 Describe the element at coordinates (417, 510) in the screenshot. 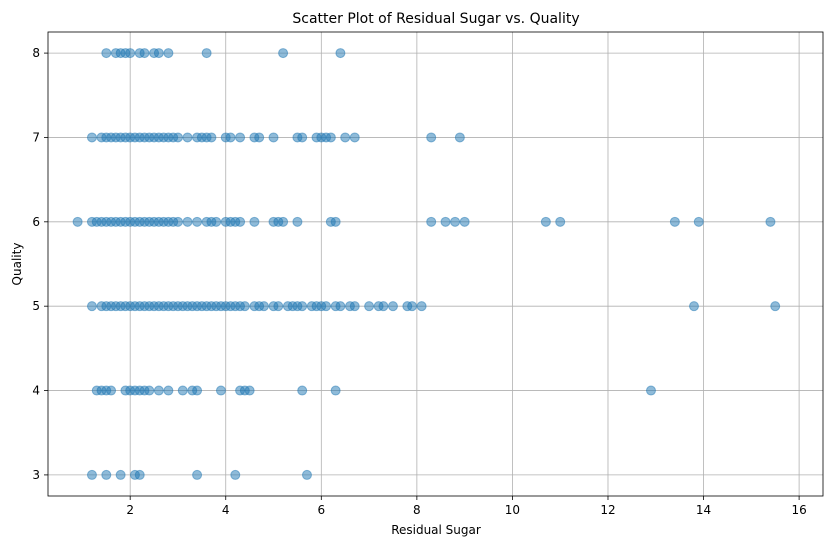

I see `x-tick-label: 8` at that location.